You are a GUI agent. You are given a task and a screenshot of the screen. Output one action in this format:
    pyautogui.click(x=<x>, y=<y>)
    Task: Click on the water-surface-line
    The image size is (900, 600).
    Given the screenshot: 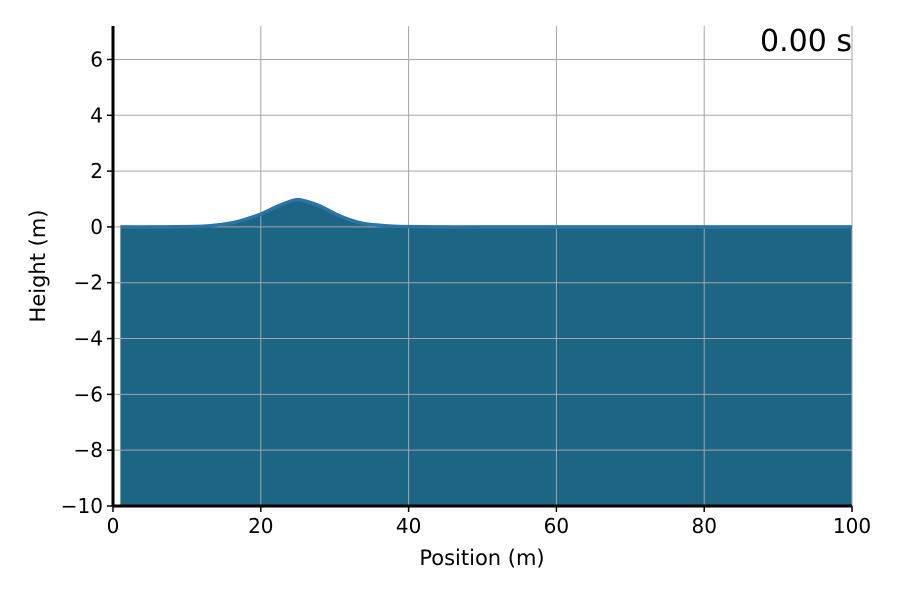 What is the action you would take?
    pyautogui.click(x=486, y=213)
    